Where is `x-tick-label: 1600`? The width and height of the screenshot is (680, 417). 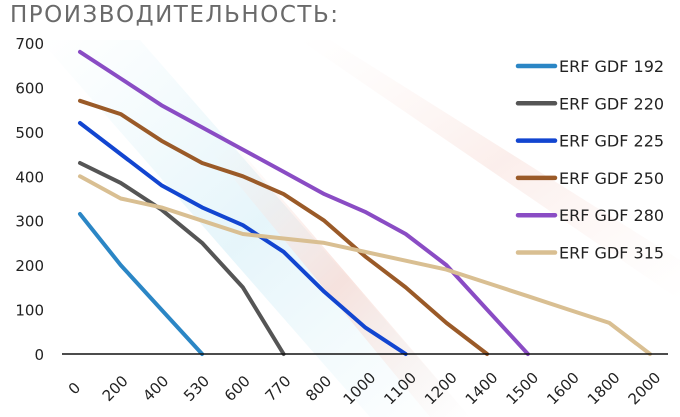 x-tick-label: 1600 is located at coordinates (563, 389).